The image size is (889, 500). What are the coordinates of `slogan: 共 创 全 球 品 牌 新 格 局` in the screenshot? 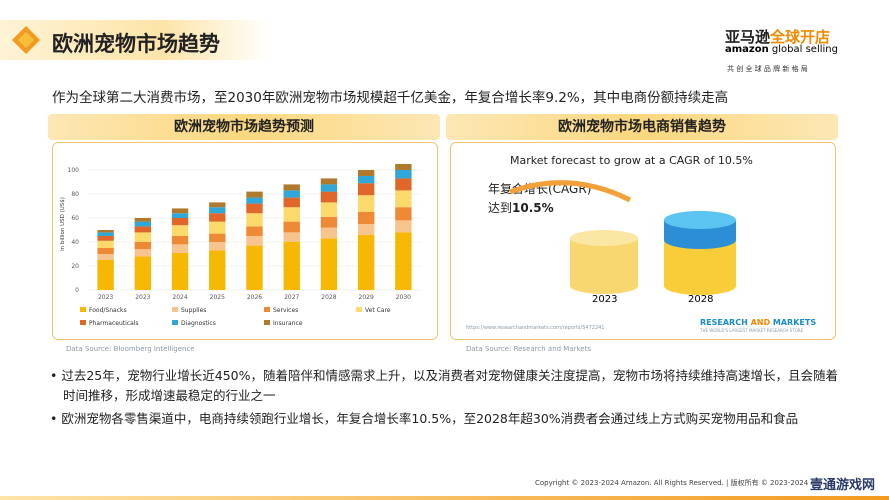 It's located at (767, 69).